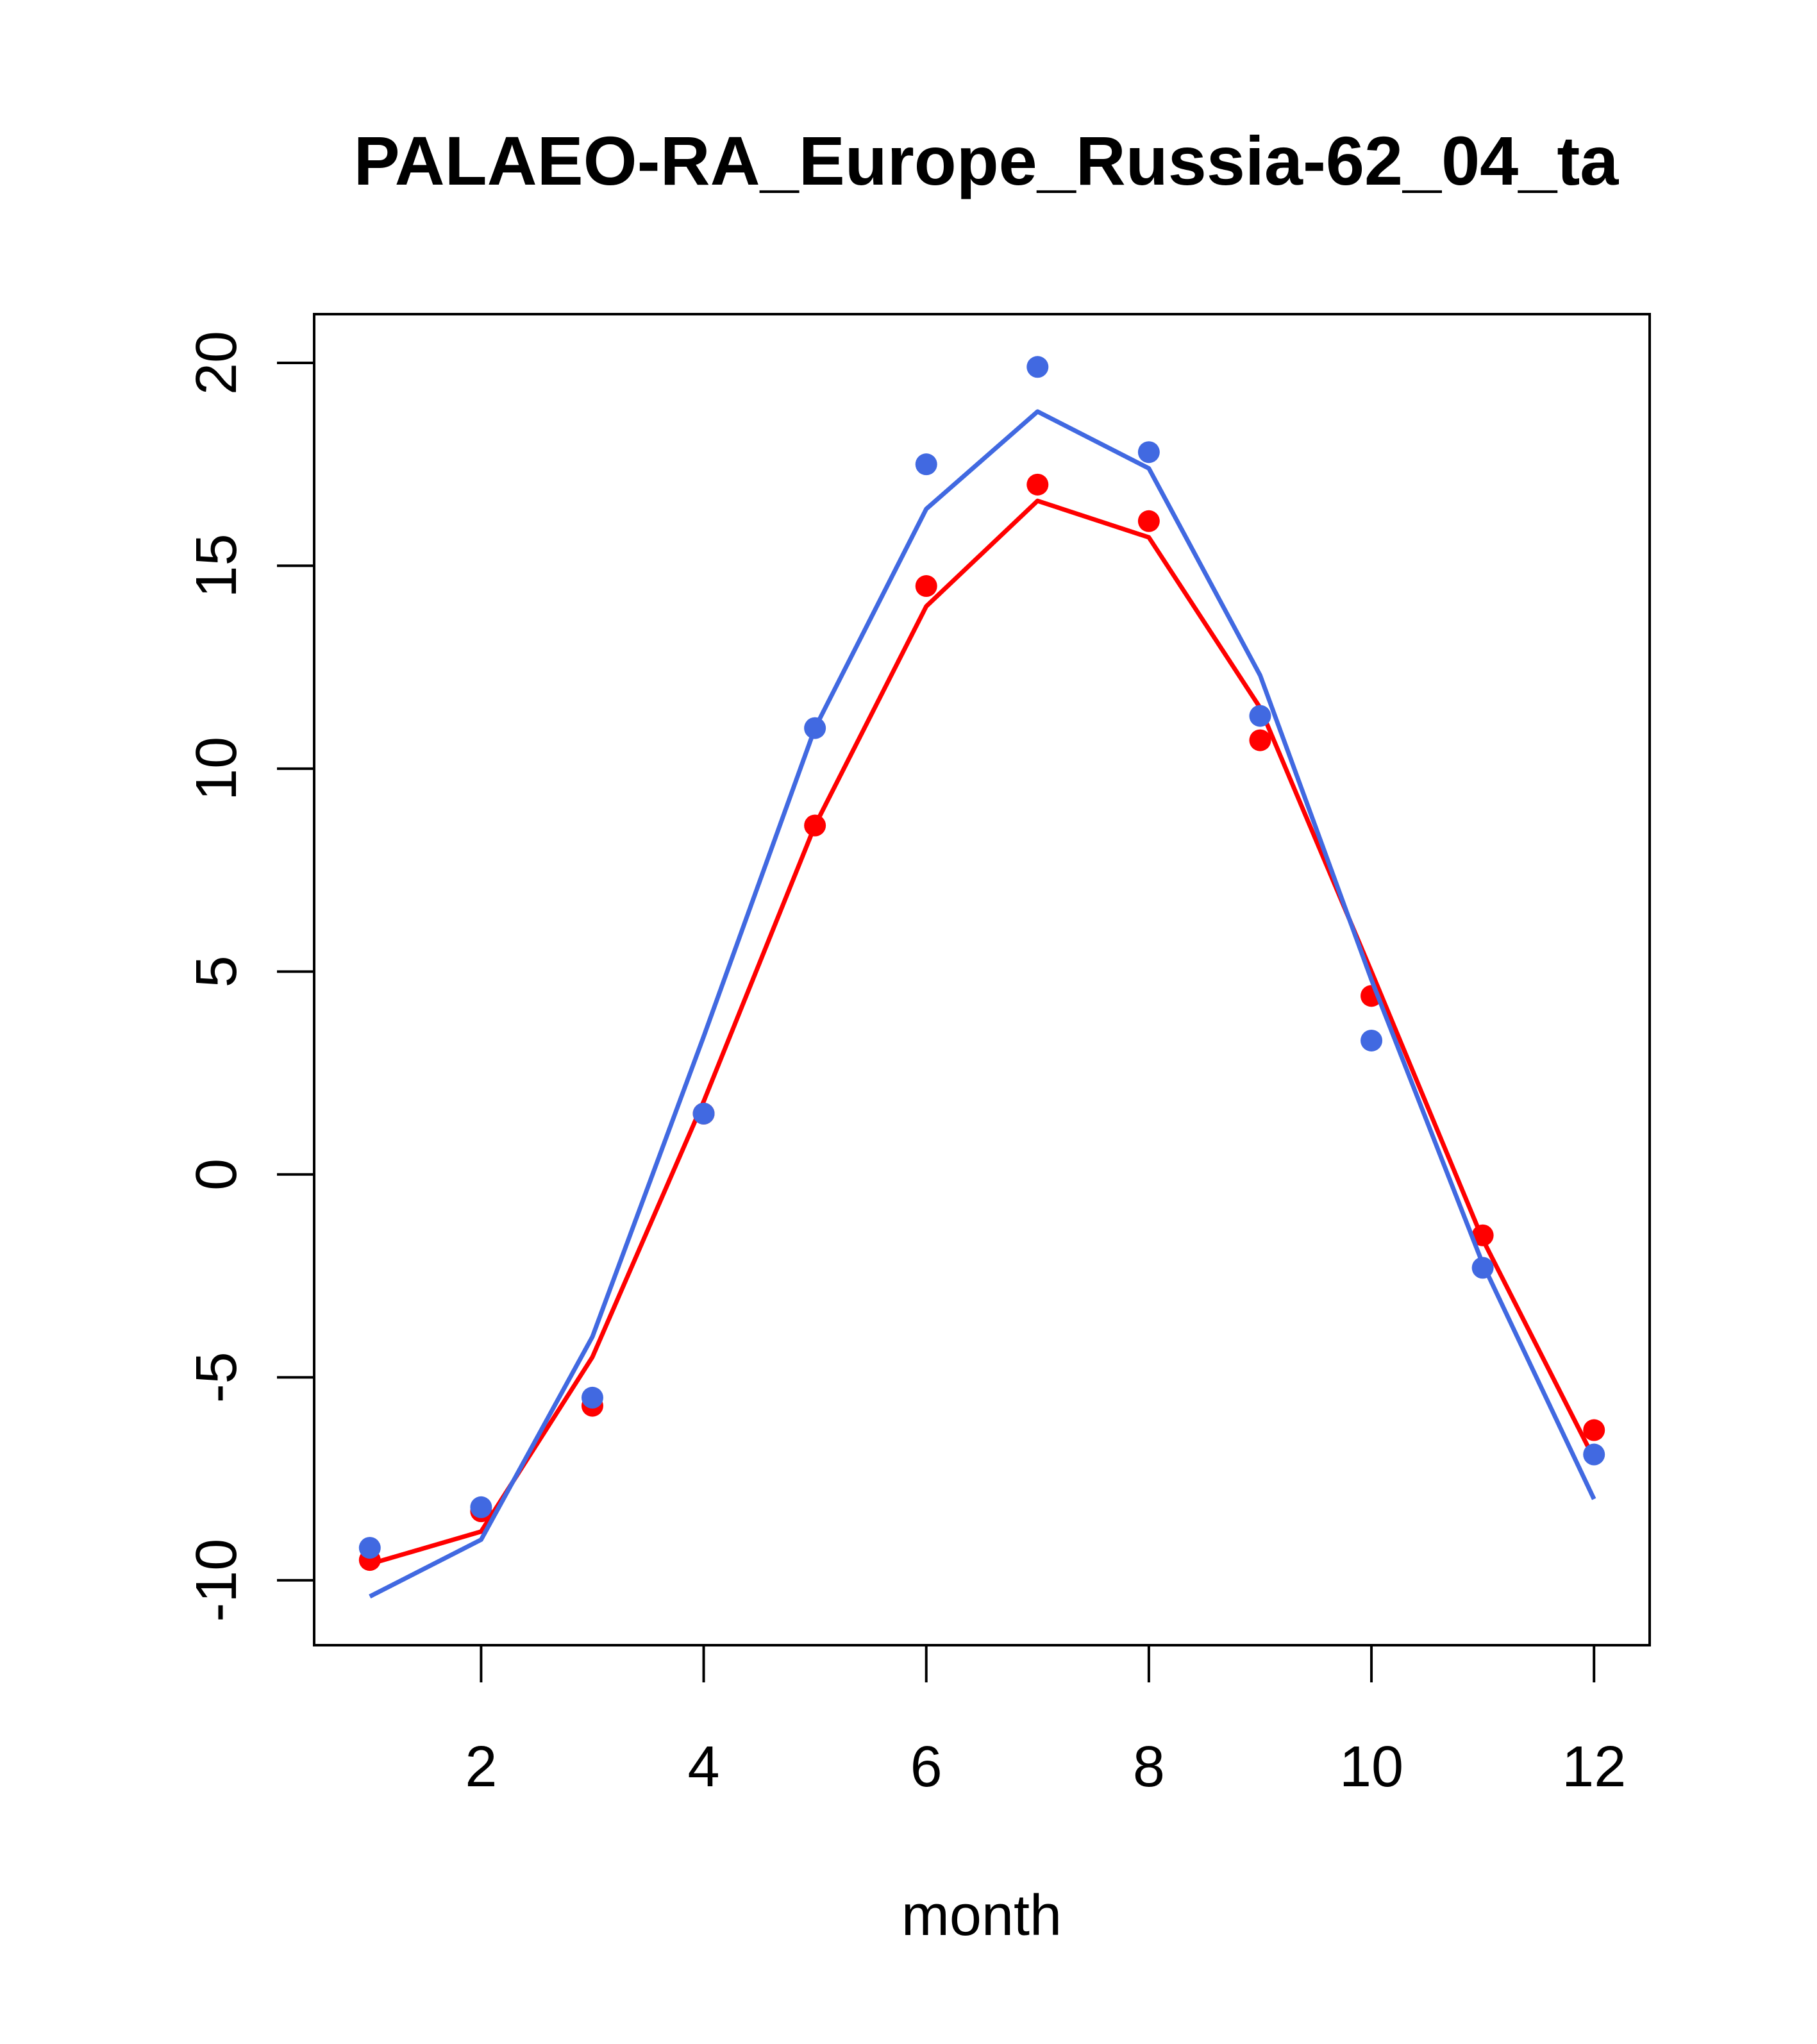  What do you see at coordinates (1594, 1767) in the screenshot?
I see `x-tick-label: 12` at bounding box center [1594, 1767].